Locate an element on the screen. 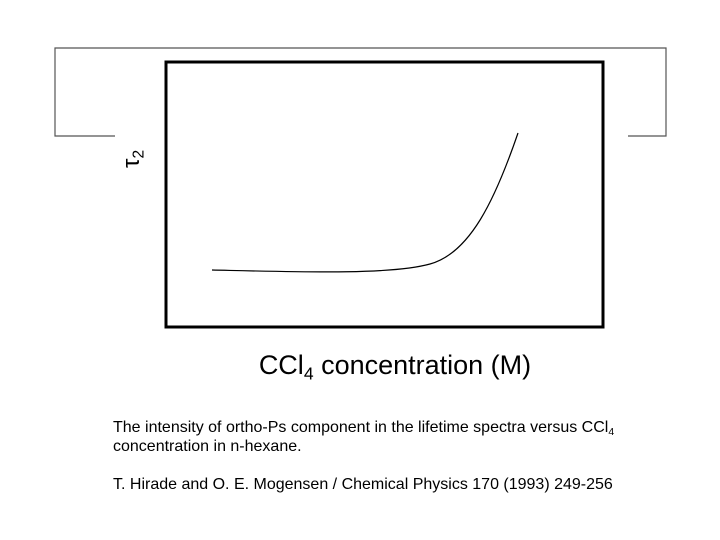 Image resolution: width=720 pixels, height=540 pixels. y-label-symbol: τ is located at coordinates (131, 163).